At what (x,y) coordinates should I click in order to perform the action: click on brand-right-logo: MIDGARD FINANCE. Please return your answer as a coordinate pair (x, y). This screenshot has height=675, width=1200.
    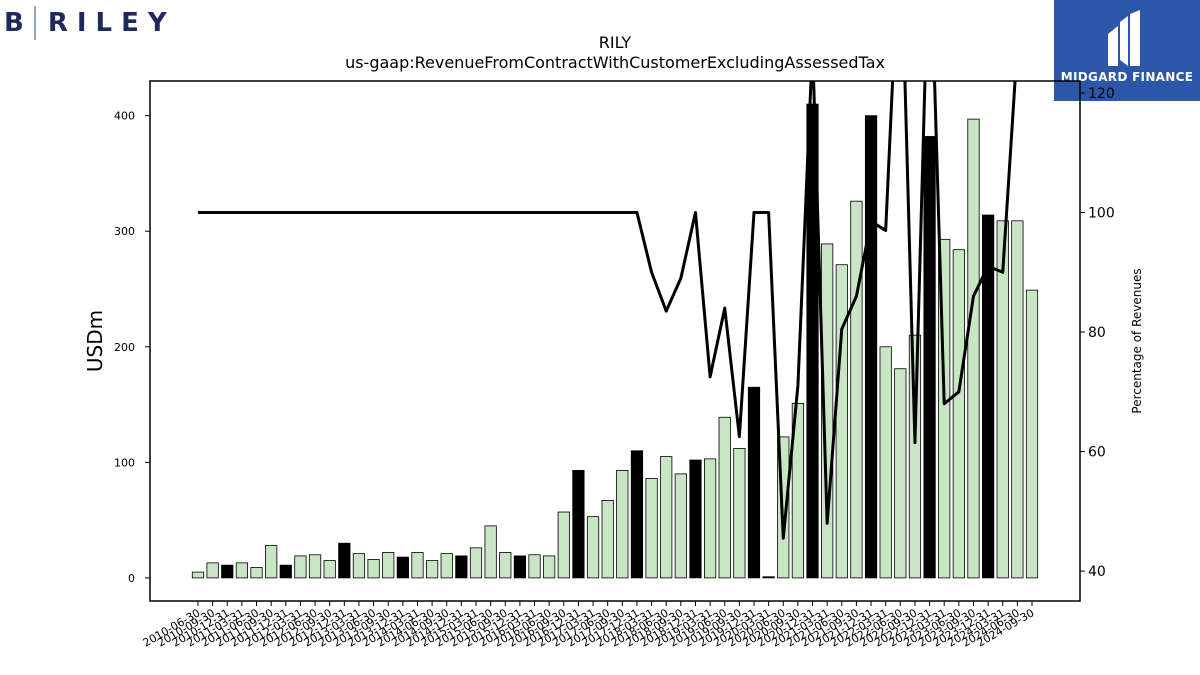
    Looking at the image, I should click on (1127, 50).